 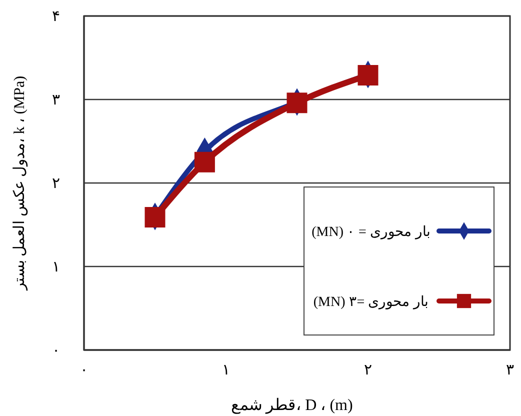 I want to click on x-tick-label: ۰, so click(x=84, y=370).